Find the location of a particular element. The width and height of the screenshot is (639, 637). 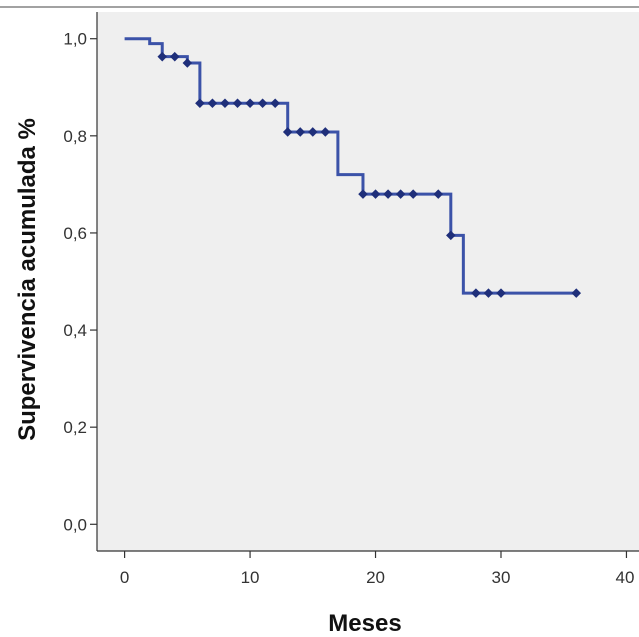

x-tick-label: 40 is located at coordinates (625, 577).